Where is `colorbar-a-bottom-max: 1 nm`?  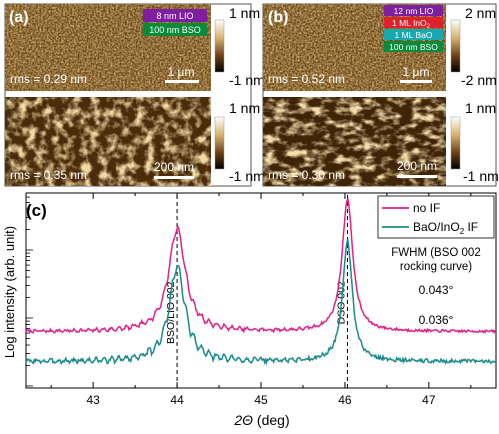 colorbar-a-bottom-max: 1 nm is located at coordinates (244, 108).